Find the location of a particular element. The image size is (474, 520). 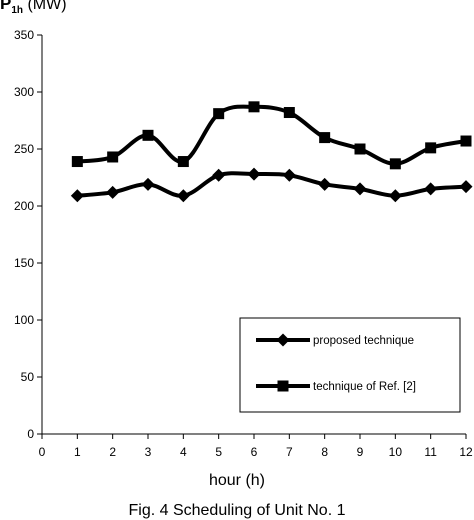

x-tick-label: 0 is located at coordinates (42, 452).